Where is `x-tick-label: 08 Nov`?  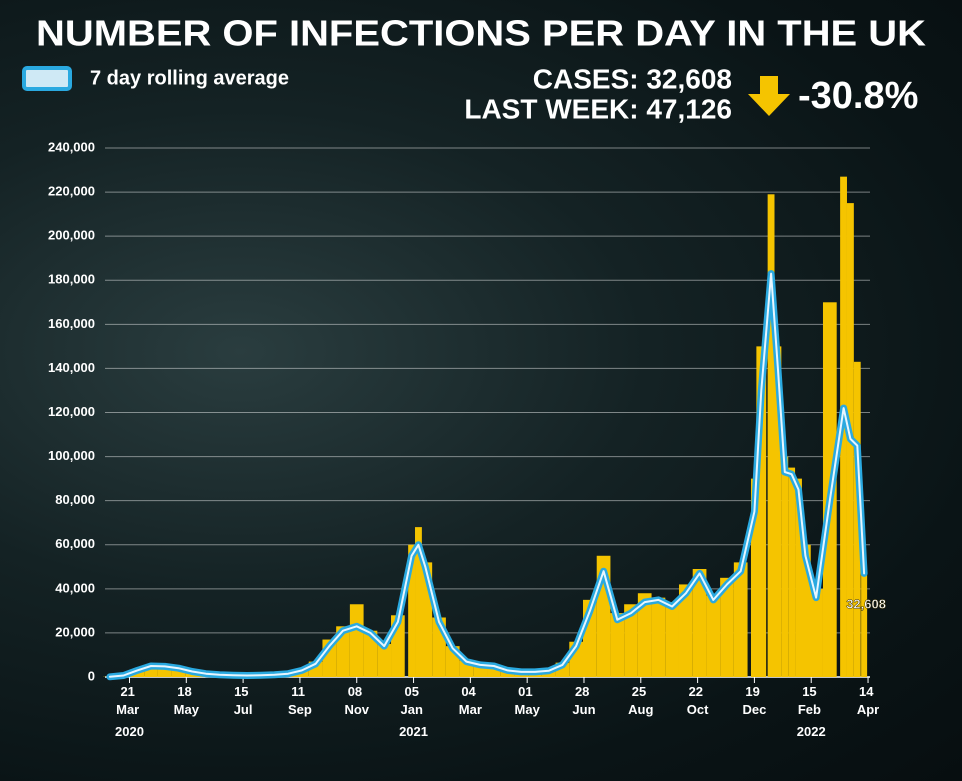
x-tick-label: 08 Nov is located at coordinates (356, 700).